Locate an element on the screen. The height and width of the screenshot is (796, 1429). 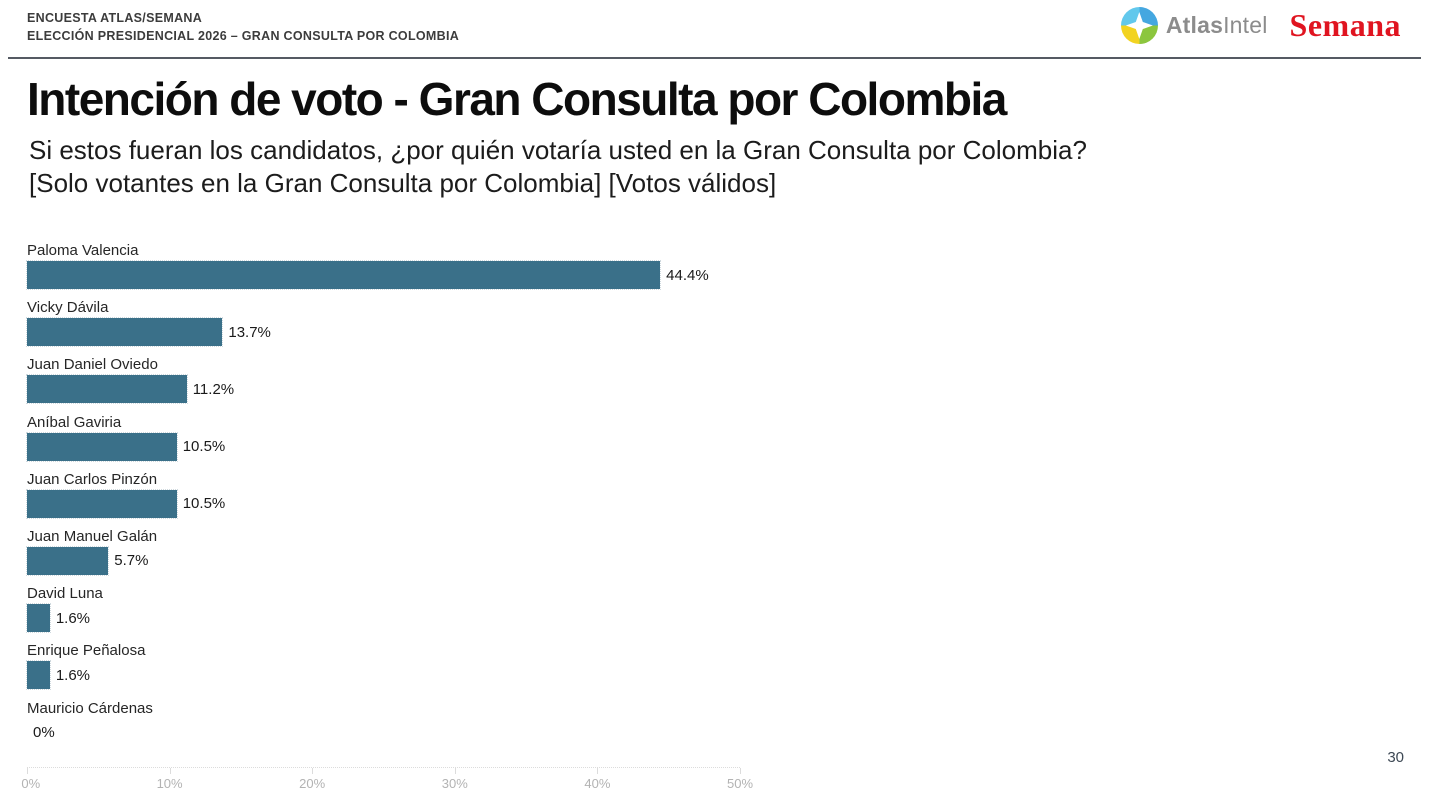
bar-line: 11.2% is located at coordinates (130, 389).